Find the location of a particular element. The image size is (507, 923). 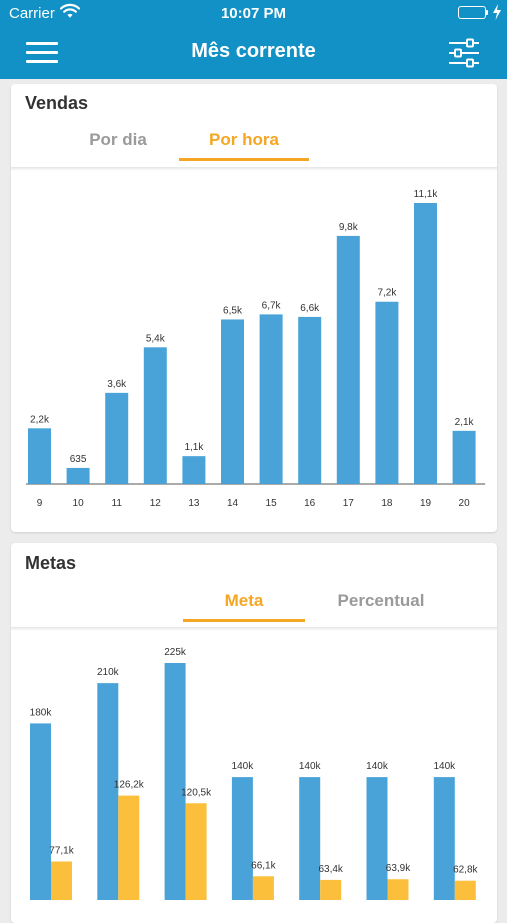

metas-title: Metas is located at coordinates (51, 563).